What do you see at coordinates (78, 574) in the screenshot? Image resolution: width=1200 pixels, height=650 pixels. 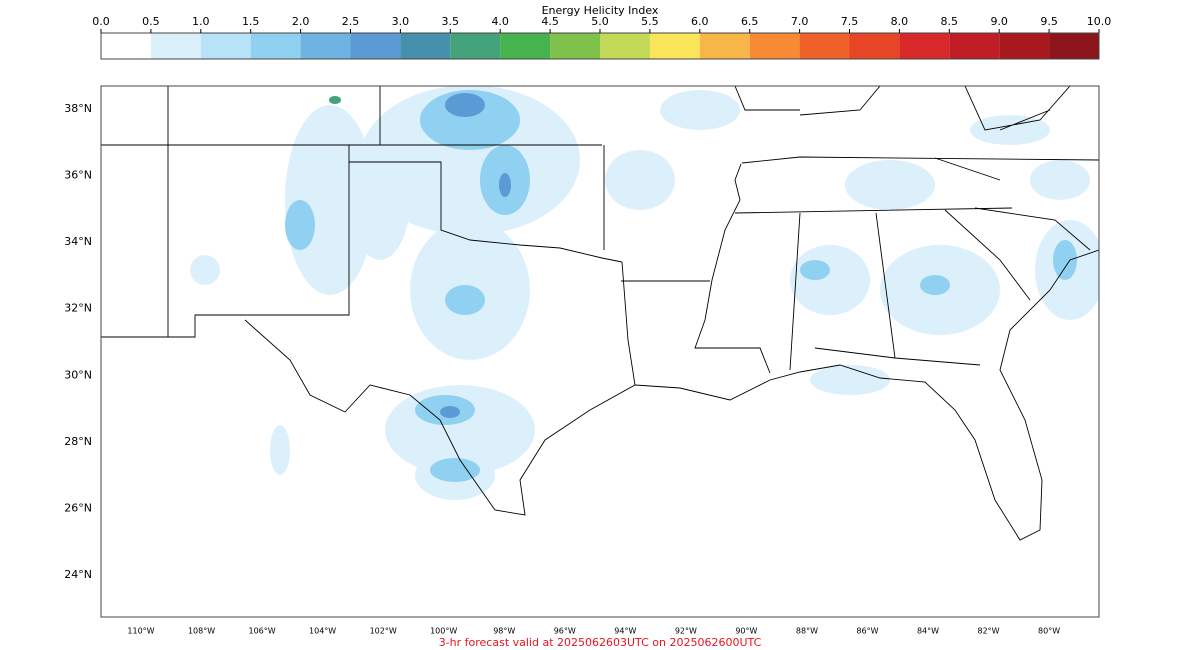 I see `latitude-label: 24°N` at bounding box center [78, 574].